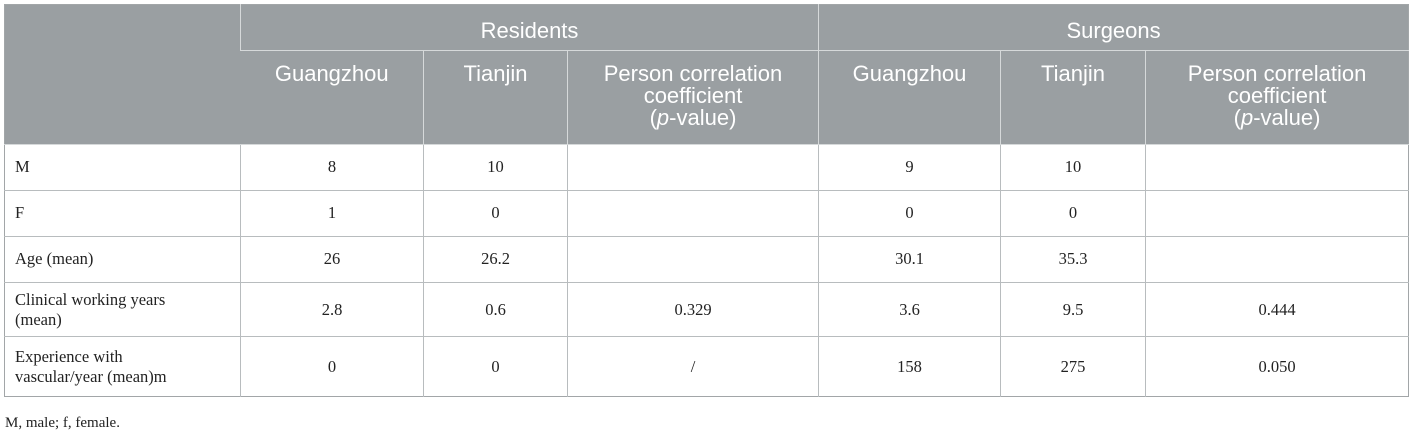 This screenshot has width=1414, height=438. What do you see at coordinates (692, 366) in the screenshot?
I see `cell-residents-correlation: /` at bounding box center [692, 366].